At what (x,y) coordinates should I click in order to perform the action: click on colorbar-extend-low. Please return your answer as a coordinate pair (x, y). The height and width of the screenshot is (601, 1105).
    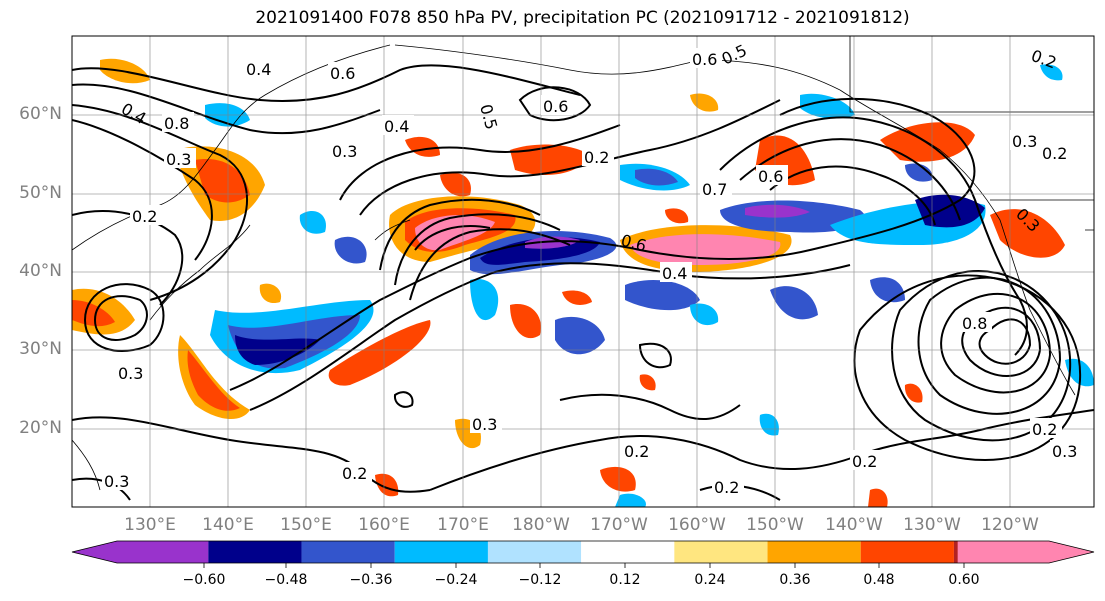
    Looking at the image, I should click on (94, 552).